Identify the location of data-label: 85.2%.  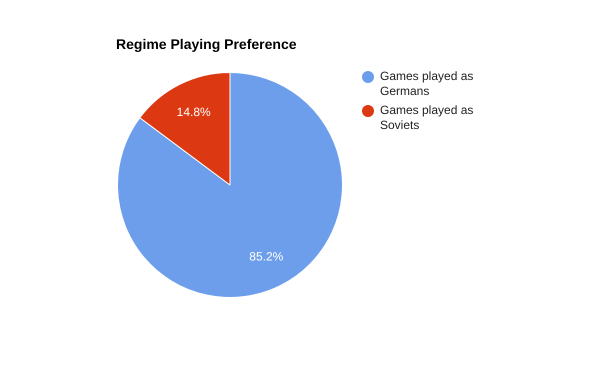
(266, 257).